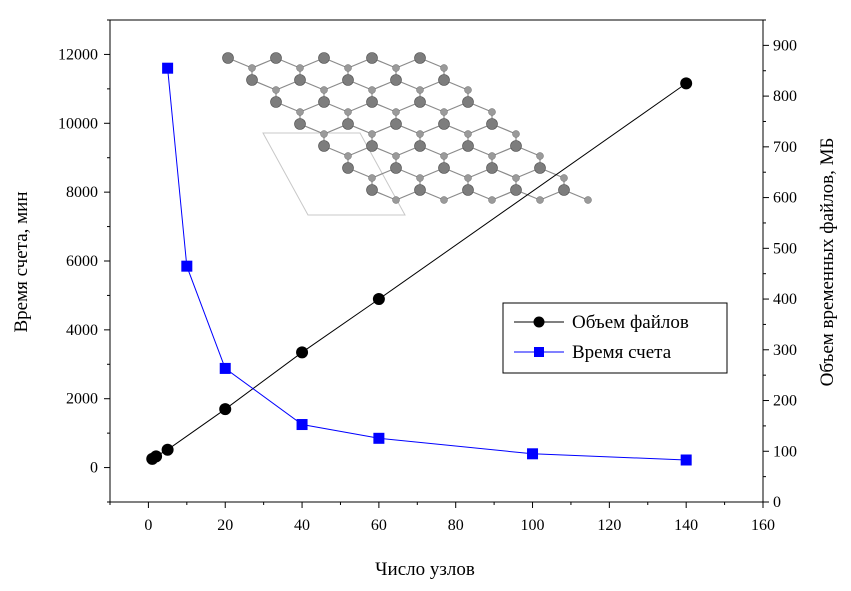 The width and height of the screenshot is (851, 591). What do you see at coordinates (539, 352) in the screenshot?
I see `legend-marker-time` at bounding box center [539, 352].